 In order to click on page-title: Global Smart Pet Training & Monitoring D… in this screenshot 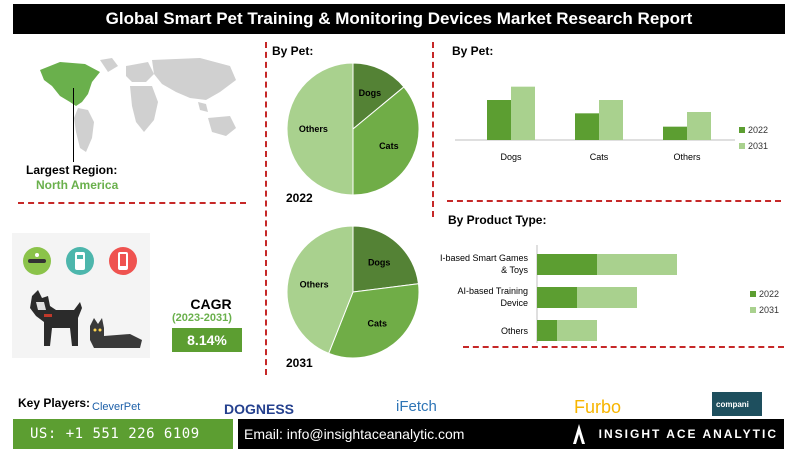, I will do `click(399, 19)`.